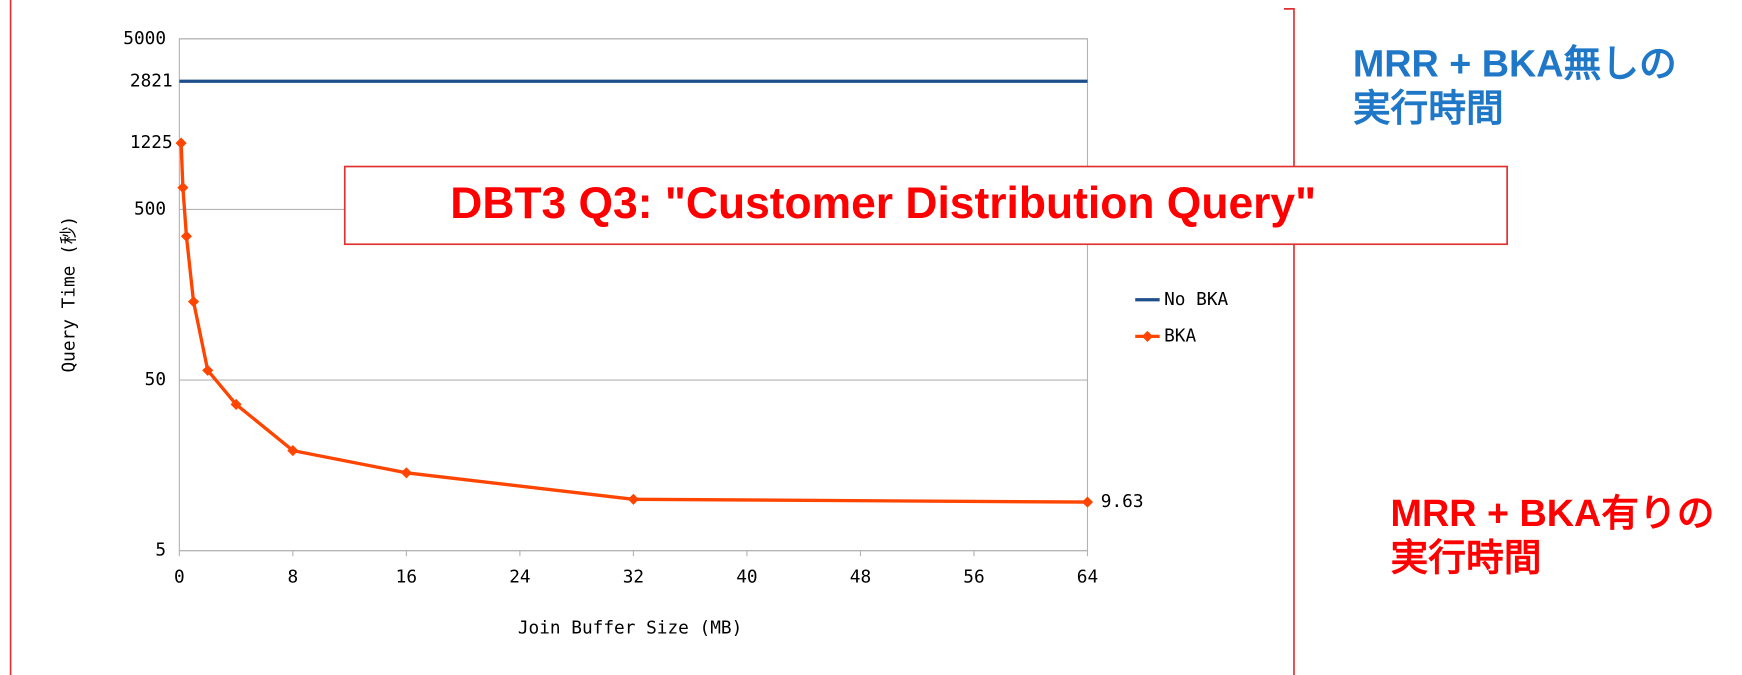 Image resolution: width=1742 pixels, height=675 pixels. Describe the element at coordinates (1087, 577) in the screenshot. I see `x-tick-label: 64` at that location.